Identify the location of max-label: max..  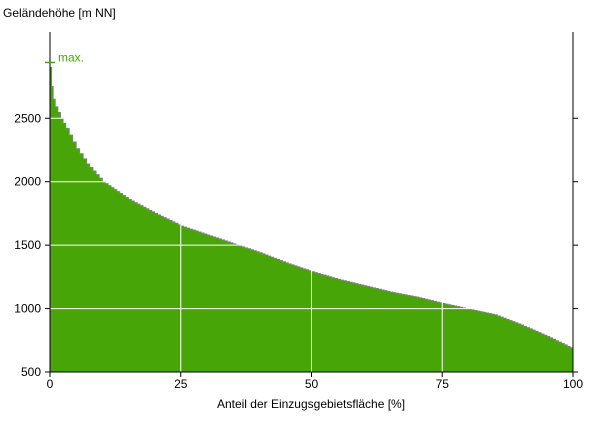
(71, 57).